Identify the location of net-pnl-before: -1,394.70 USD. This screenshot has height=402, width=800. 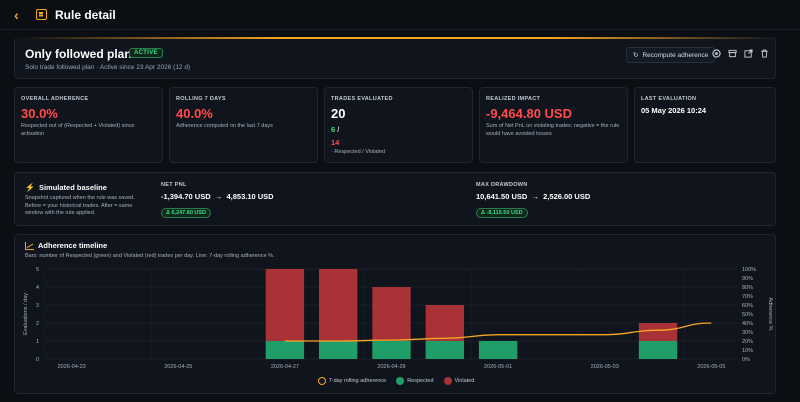
(186, 196).